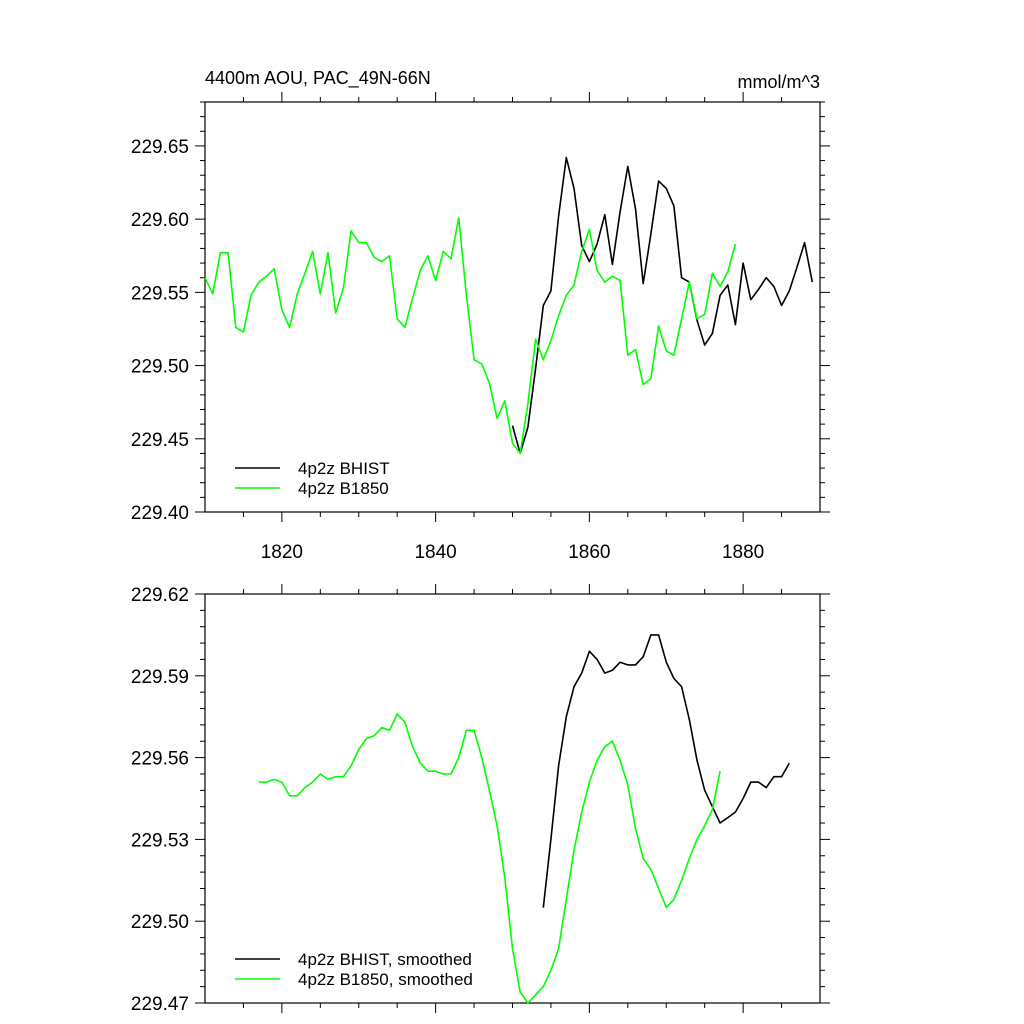 The width and height of the screenshot is (1024, 1024). Describe the element at coordinates (160, 840) in the screenshot. I see `y-tick-label: 229.53` at that location.